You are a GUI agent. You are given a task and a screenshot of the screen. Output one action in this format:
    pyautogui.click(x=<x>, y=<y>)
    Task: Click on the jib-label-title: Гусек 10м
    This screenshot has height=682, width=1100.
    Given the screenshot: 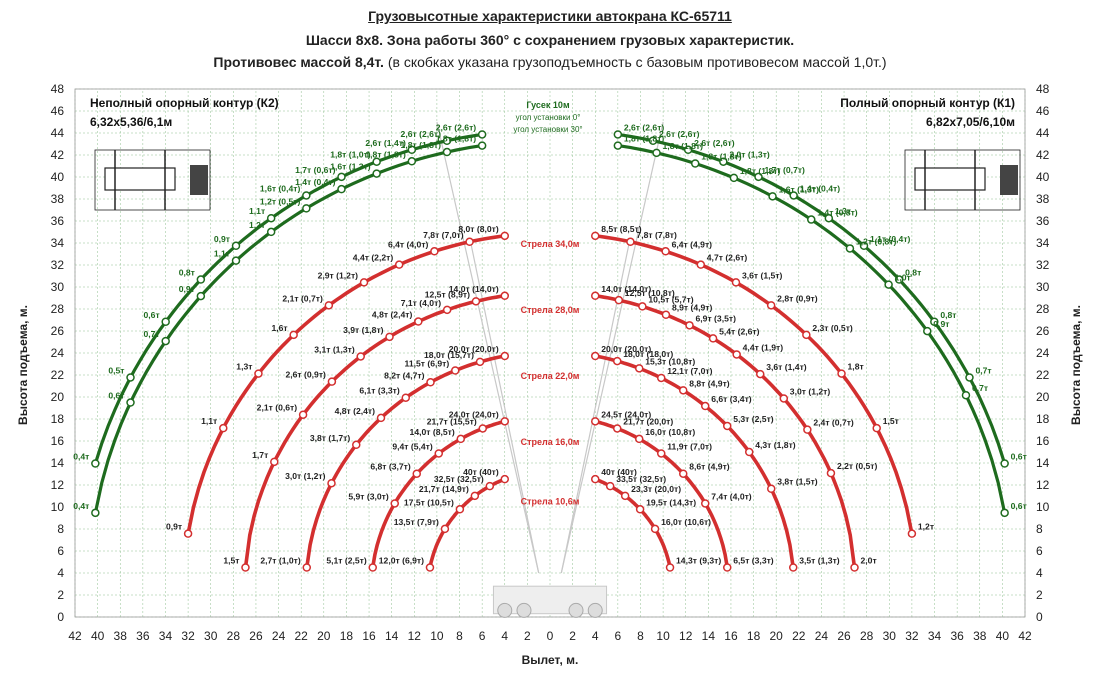 What is the action you would take?
    pyautogui.click(x=548, y=105)
    